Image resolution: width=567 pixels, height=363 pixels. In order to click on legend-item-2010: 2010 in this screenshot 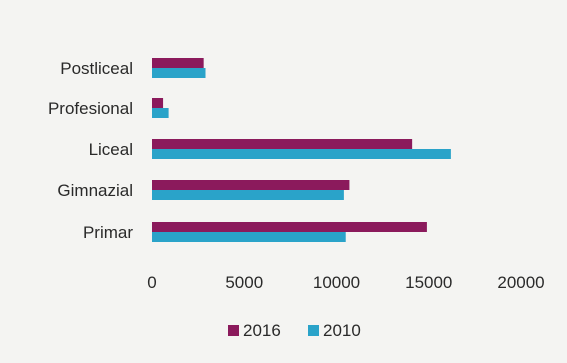, I will do `click(334, 330)`.